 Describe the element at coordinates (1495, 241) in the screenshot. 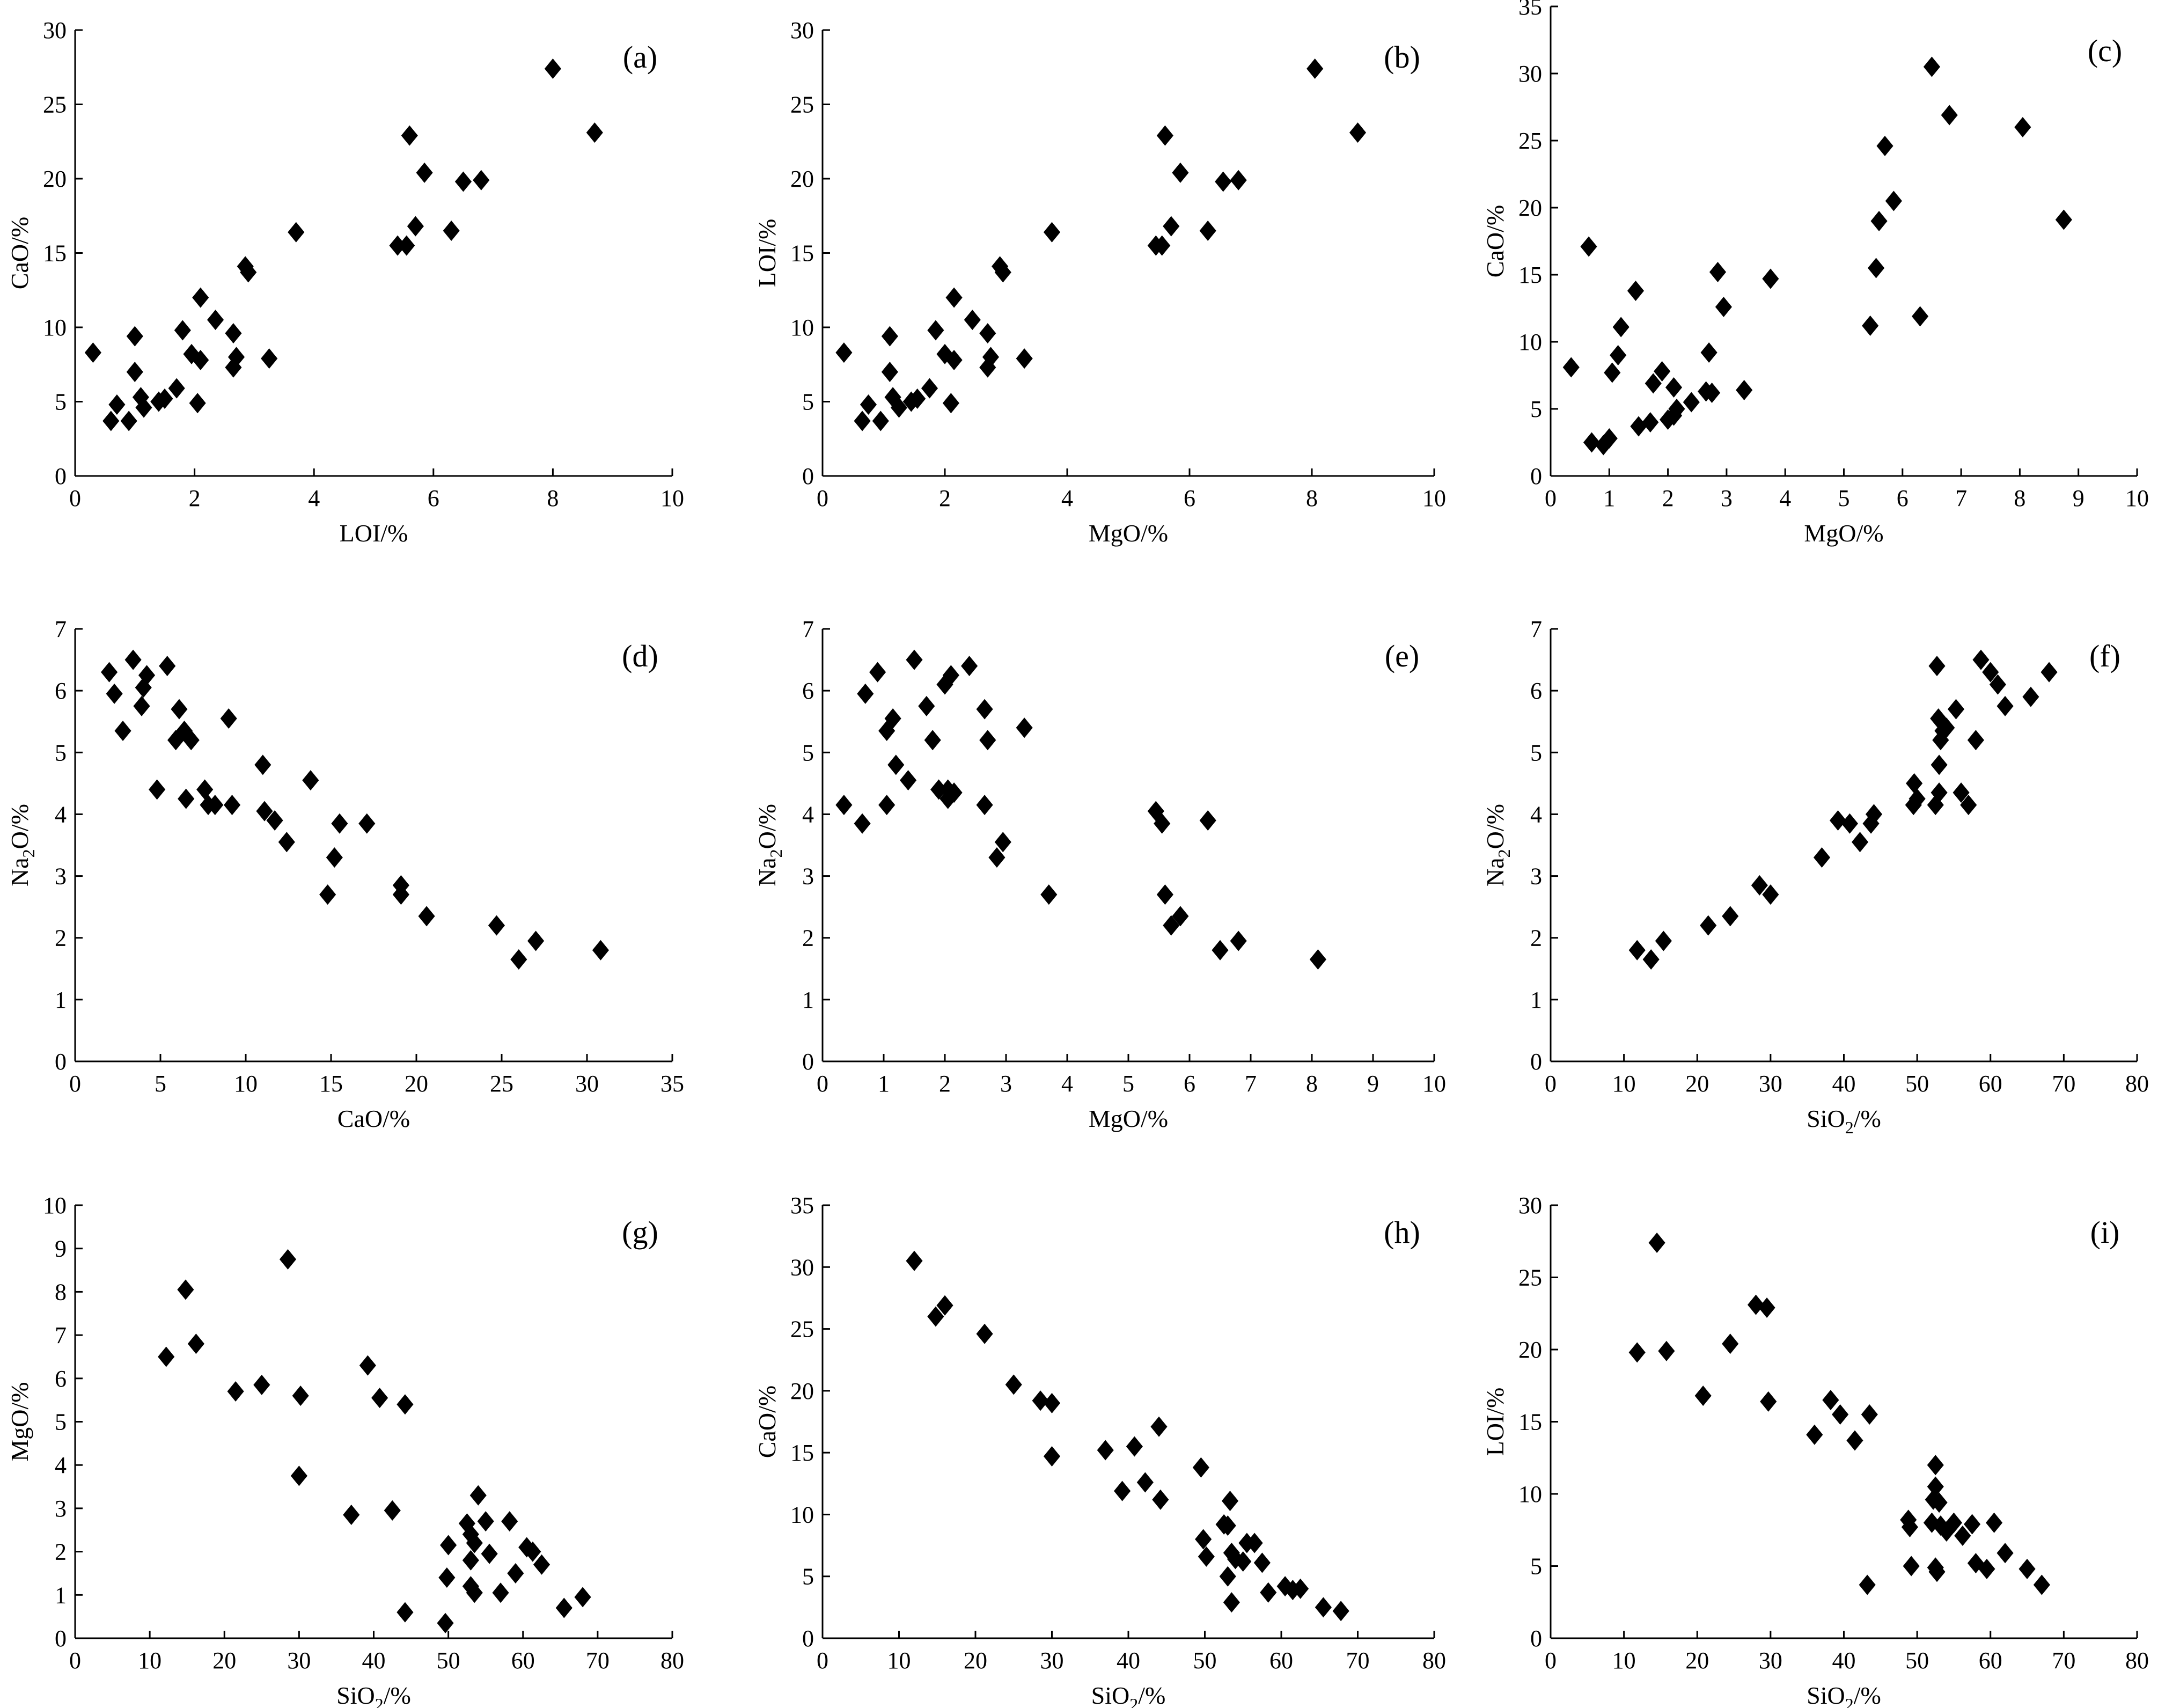

I see `y-axis-label: CaO/%` at that location.